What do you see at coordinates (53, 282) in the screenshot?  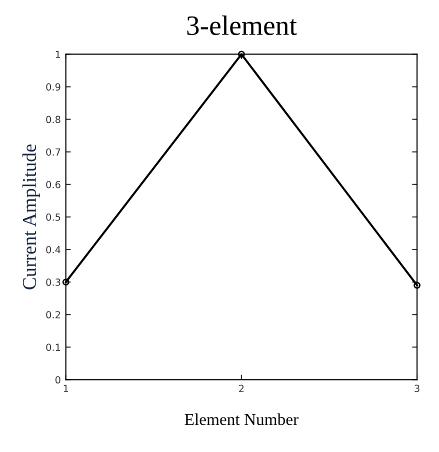 I see `y-tick-label: 0.3` at bounding box center [53, 282].